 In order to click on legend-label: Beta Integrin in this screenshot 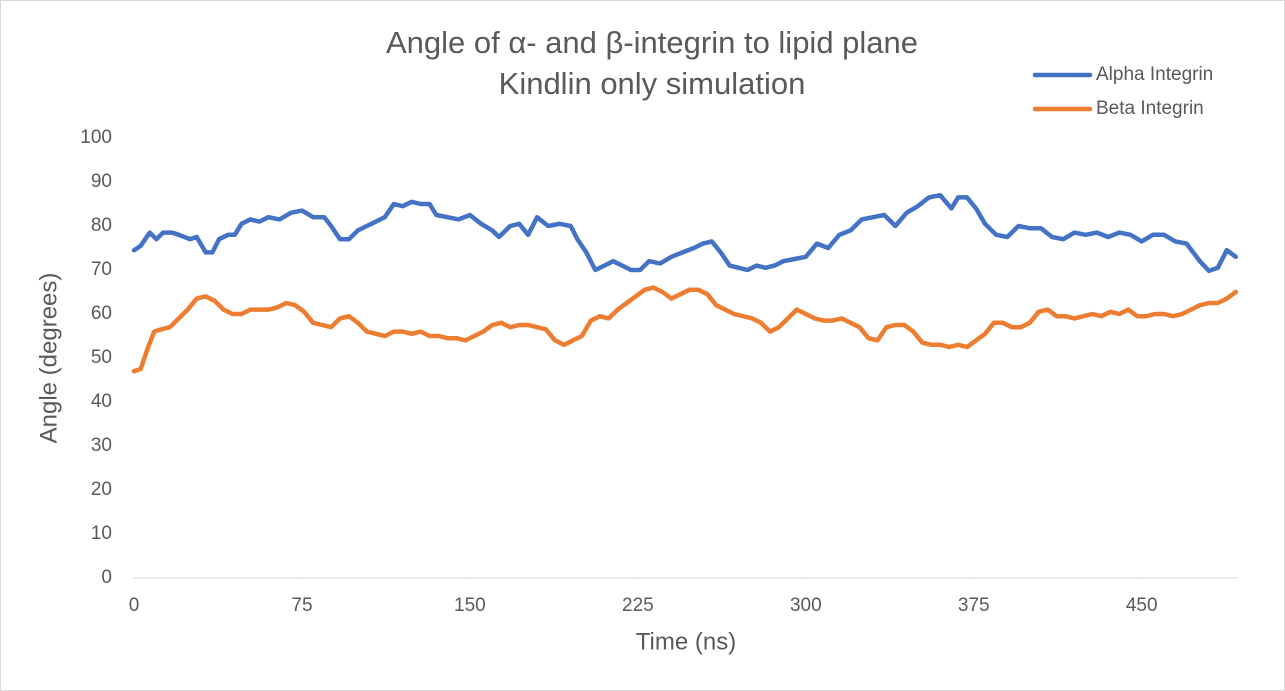, I will do `click(1150, 108)`.